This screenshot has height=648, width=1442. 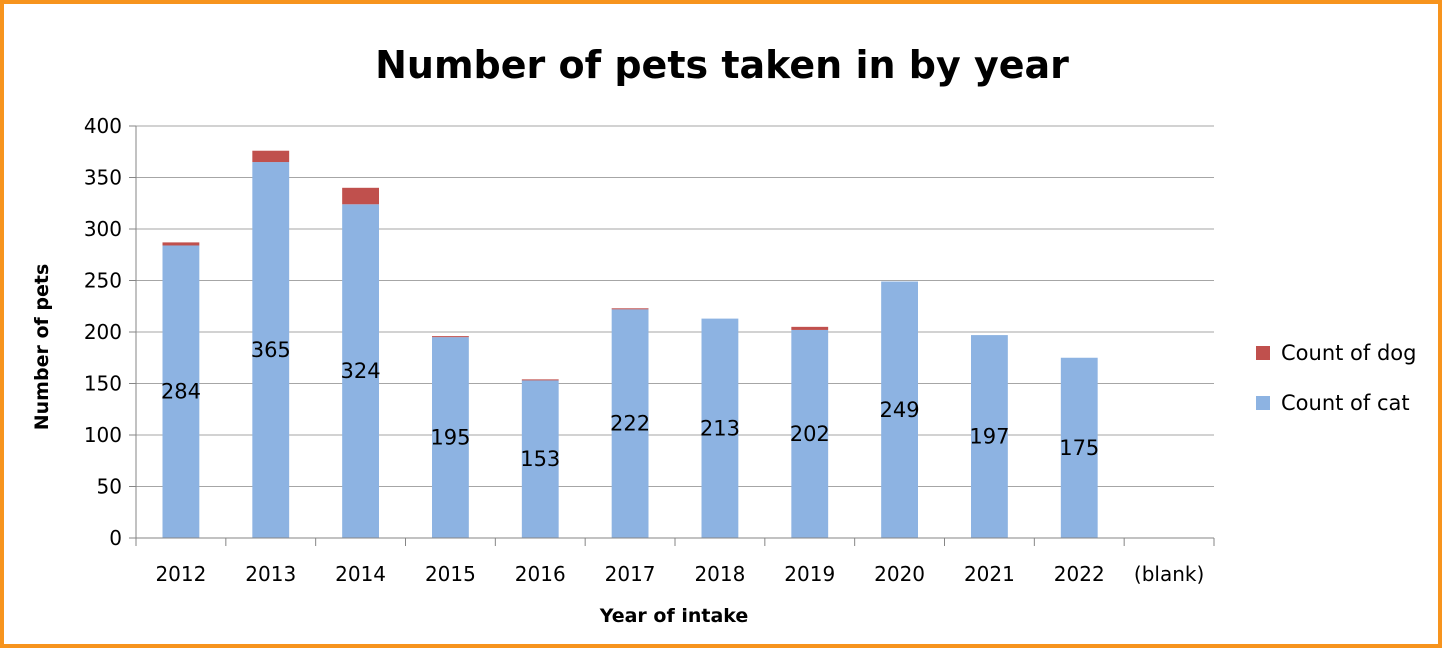 I want to click on y-tick-labels: 0 50 100 150 200 250 300 350 400, so click(x=103, y=332).